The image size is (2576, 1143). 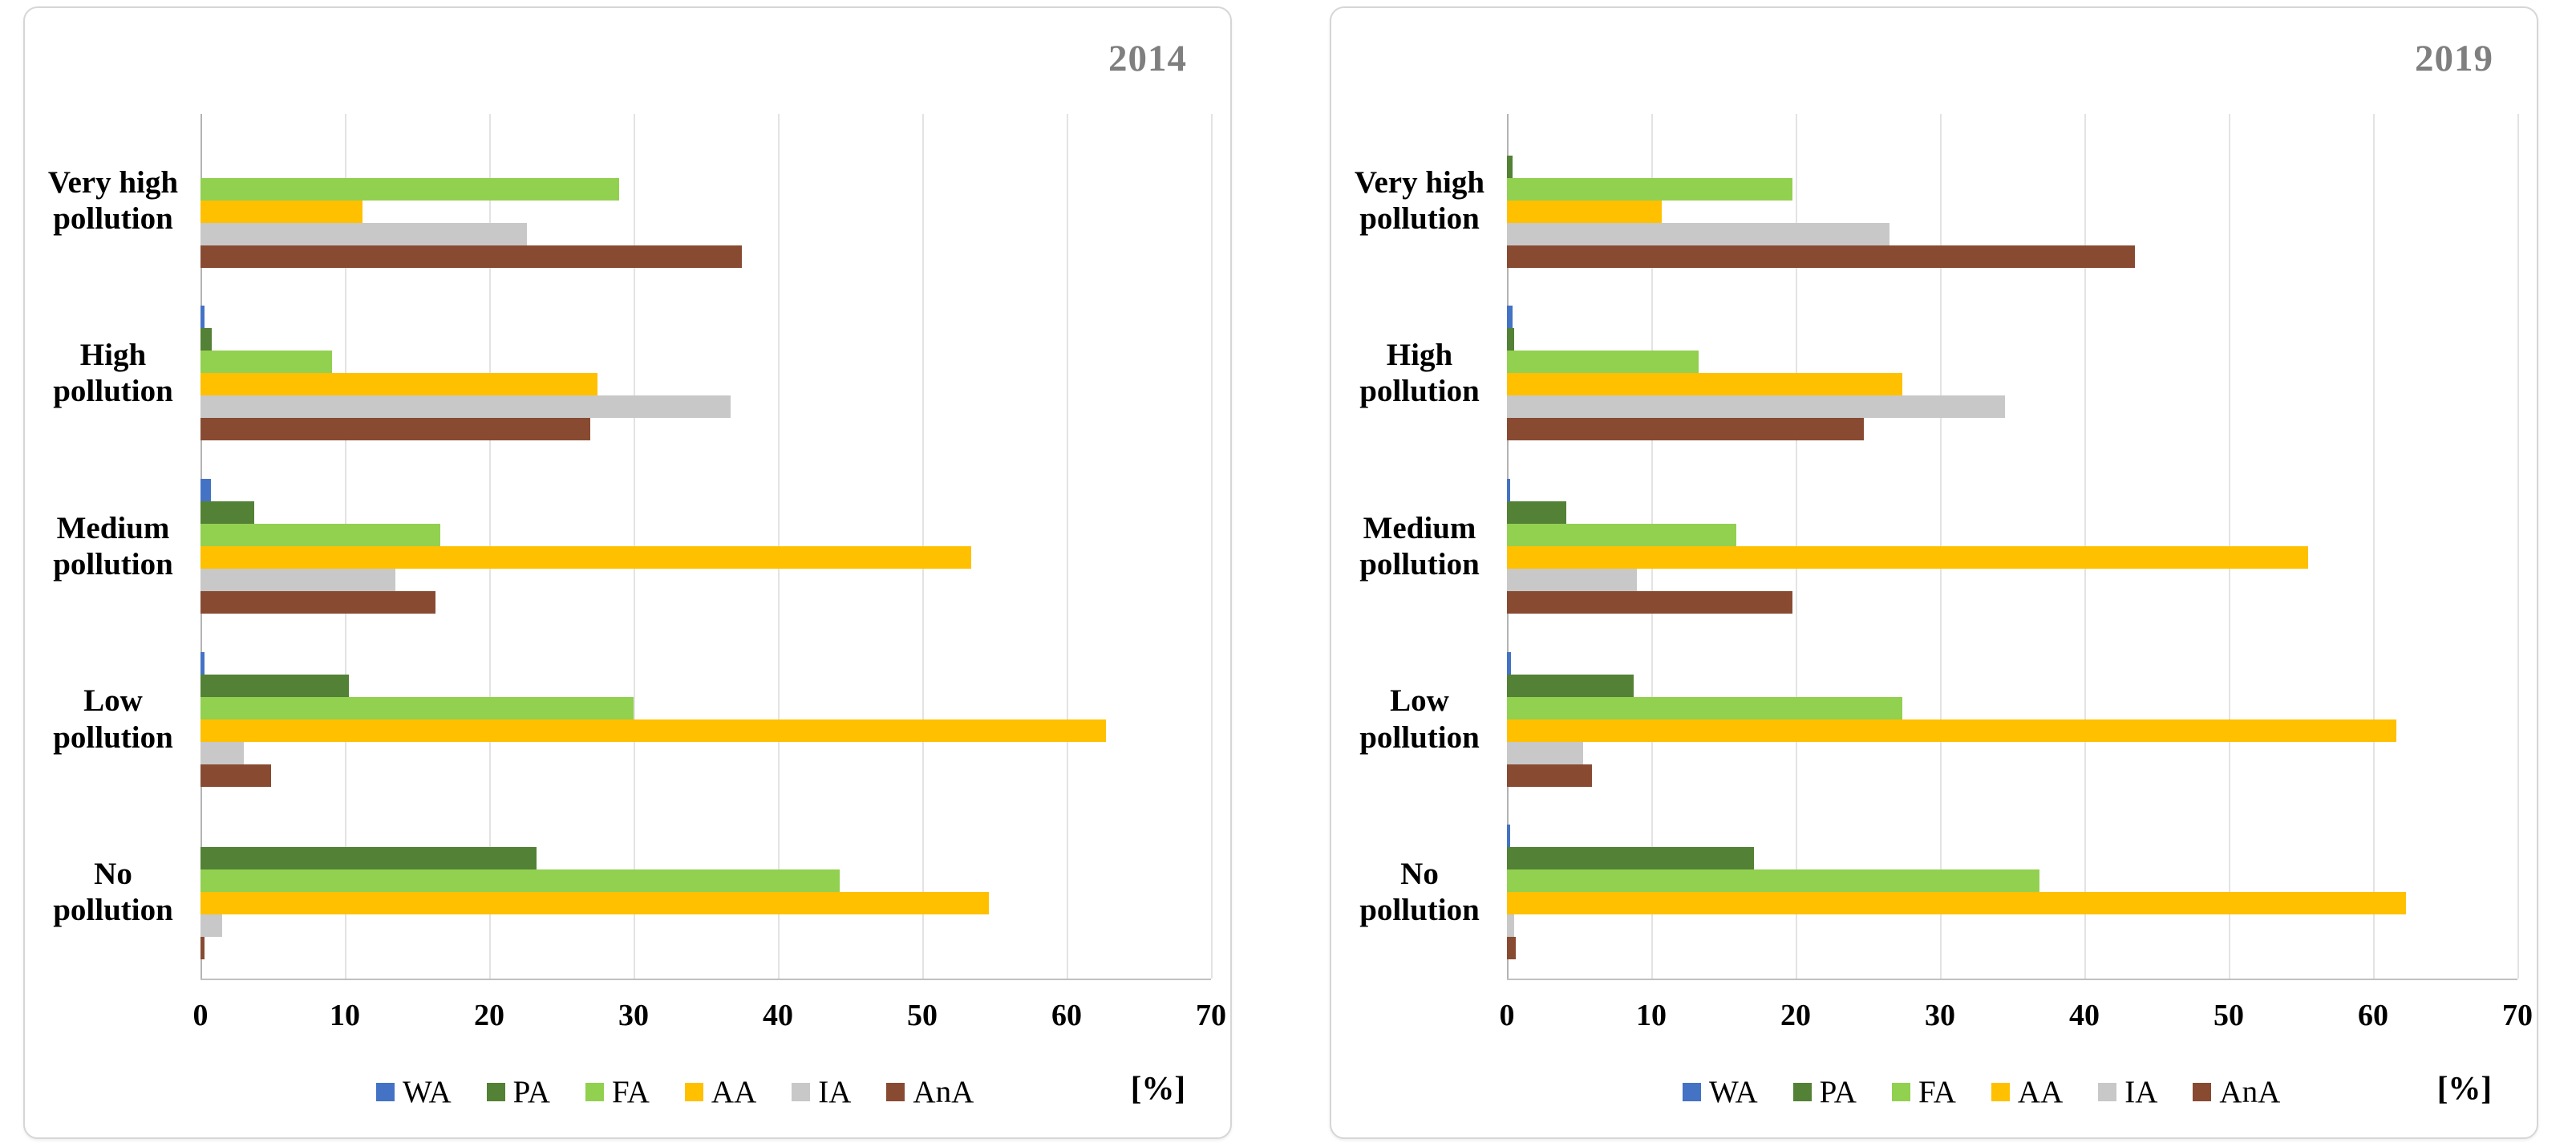 I want to click on legend-item-FA: FA, so click(x=617, y=1092).